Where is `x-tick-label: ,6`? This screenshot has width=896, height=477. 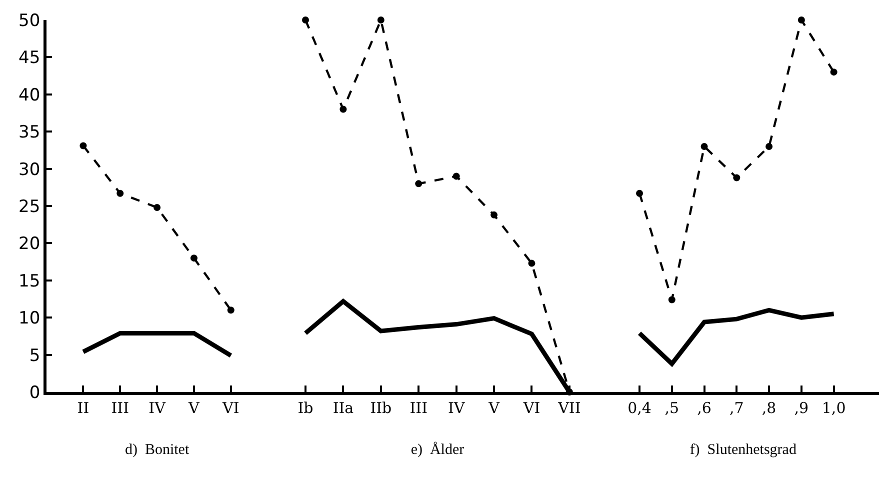
x-tick-label: ,6 is located at coordinates (704, 407).